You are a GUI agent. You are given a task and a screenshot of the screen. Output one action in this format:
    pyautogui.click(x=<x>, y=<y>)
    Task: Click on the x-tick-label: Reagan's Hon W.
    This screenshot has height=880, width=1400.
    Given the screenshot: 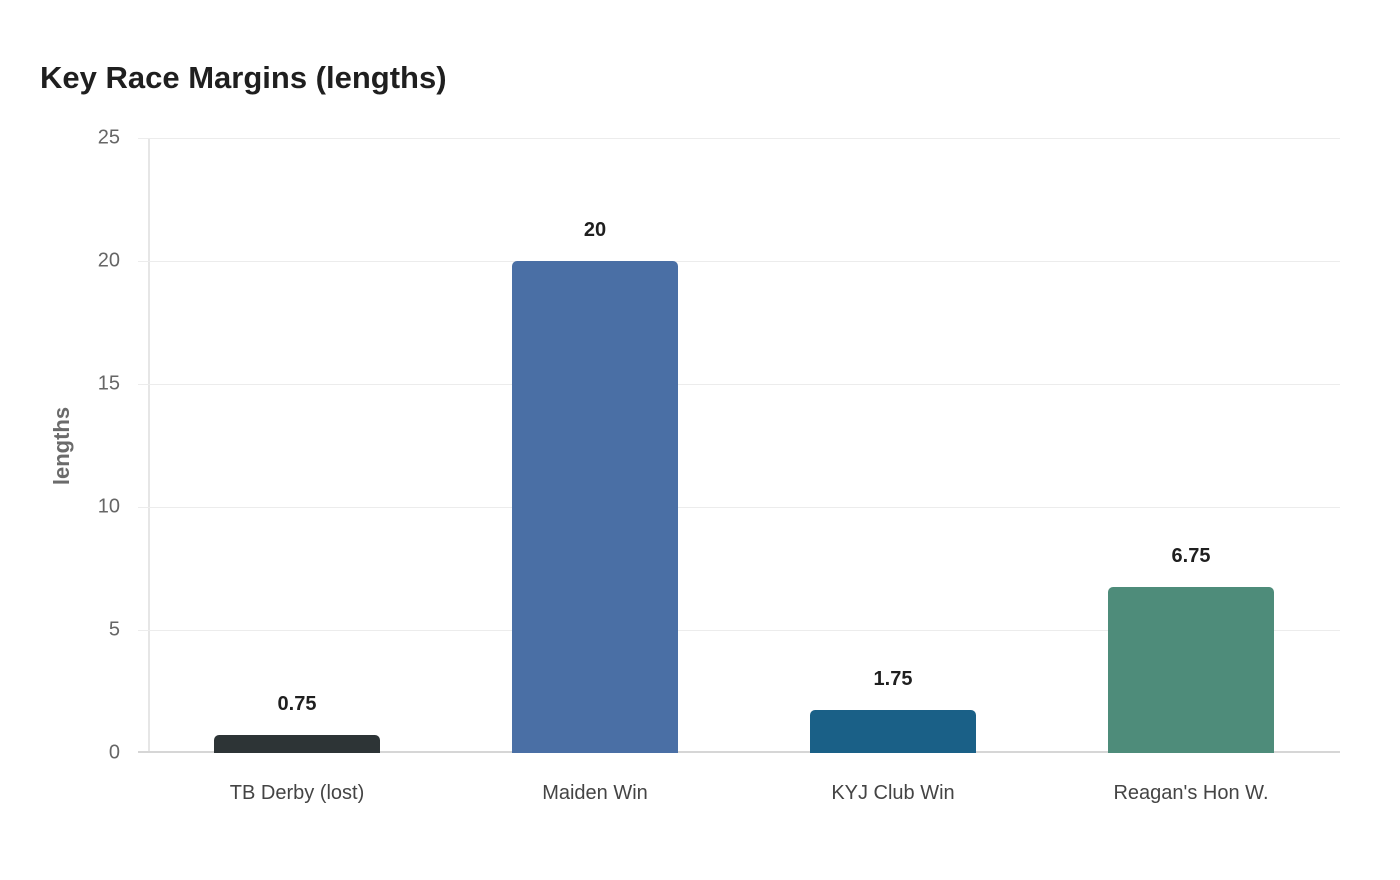 What is the action you would take?
    pyautogui.click(x=1191, y=793)
    